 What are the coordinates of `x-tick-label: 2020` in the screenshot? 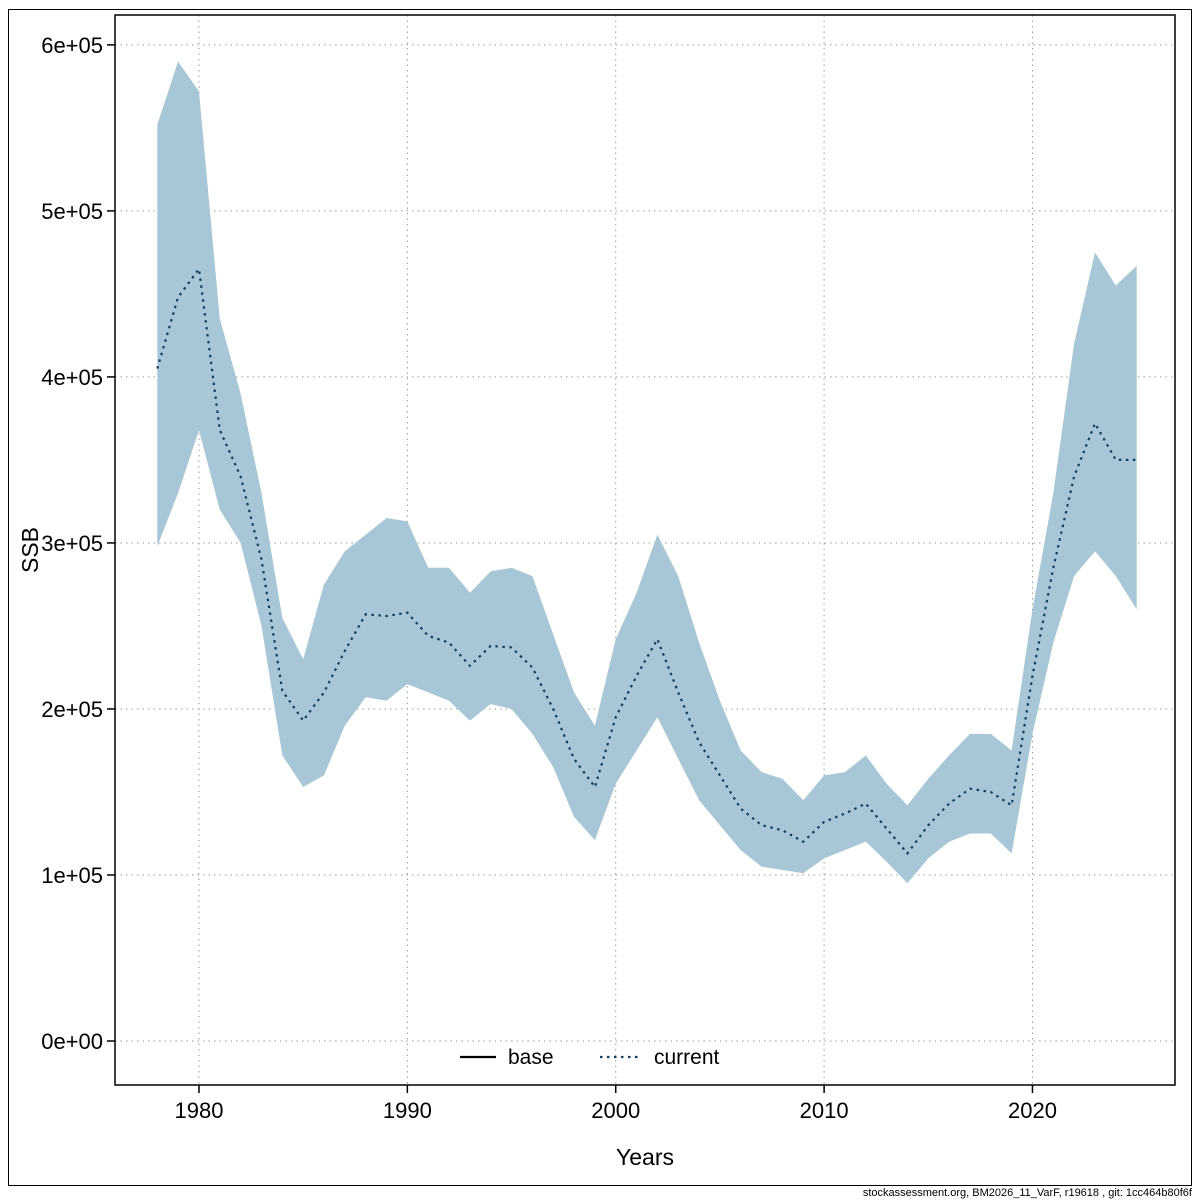 It's located at (1032, 1110).